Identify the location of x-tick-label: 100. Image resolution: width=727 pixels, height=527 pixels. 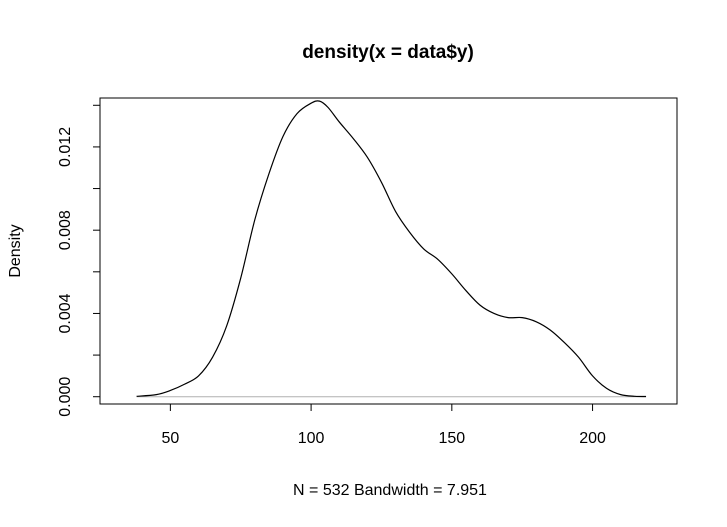
(311, 438).